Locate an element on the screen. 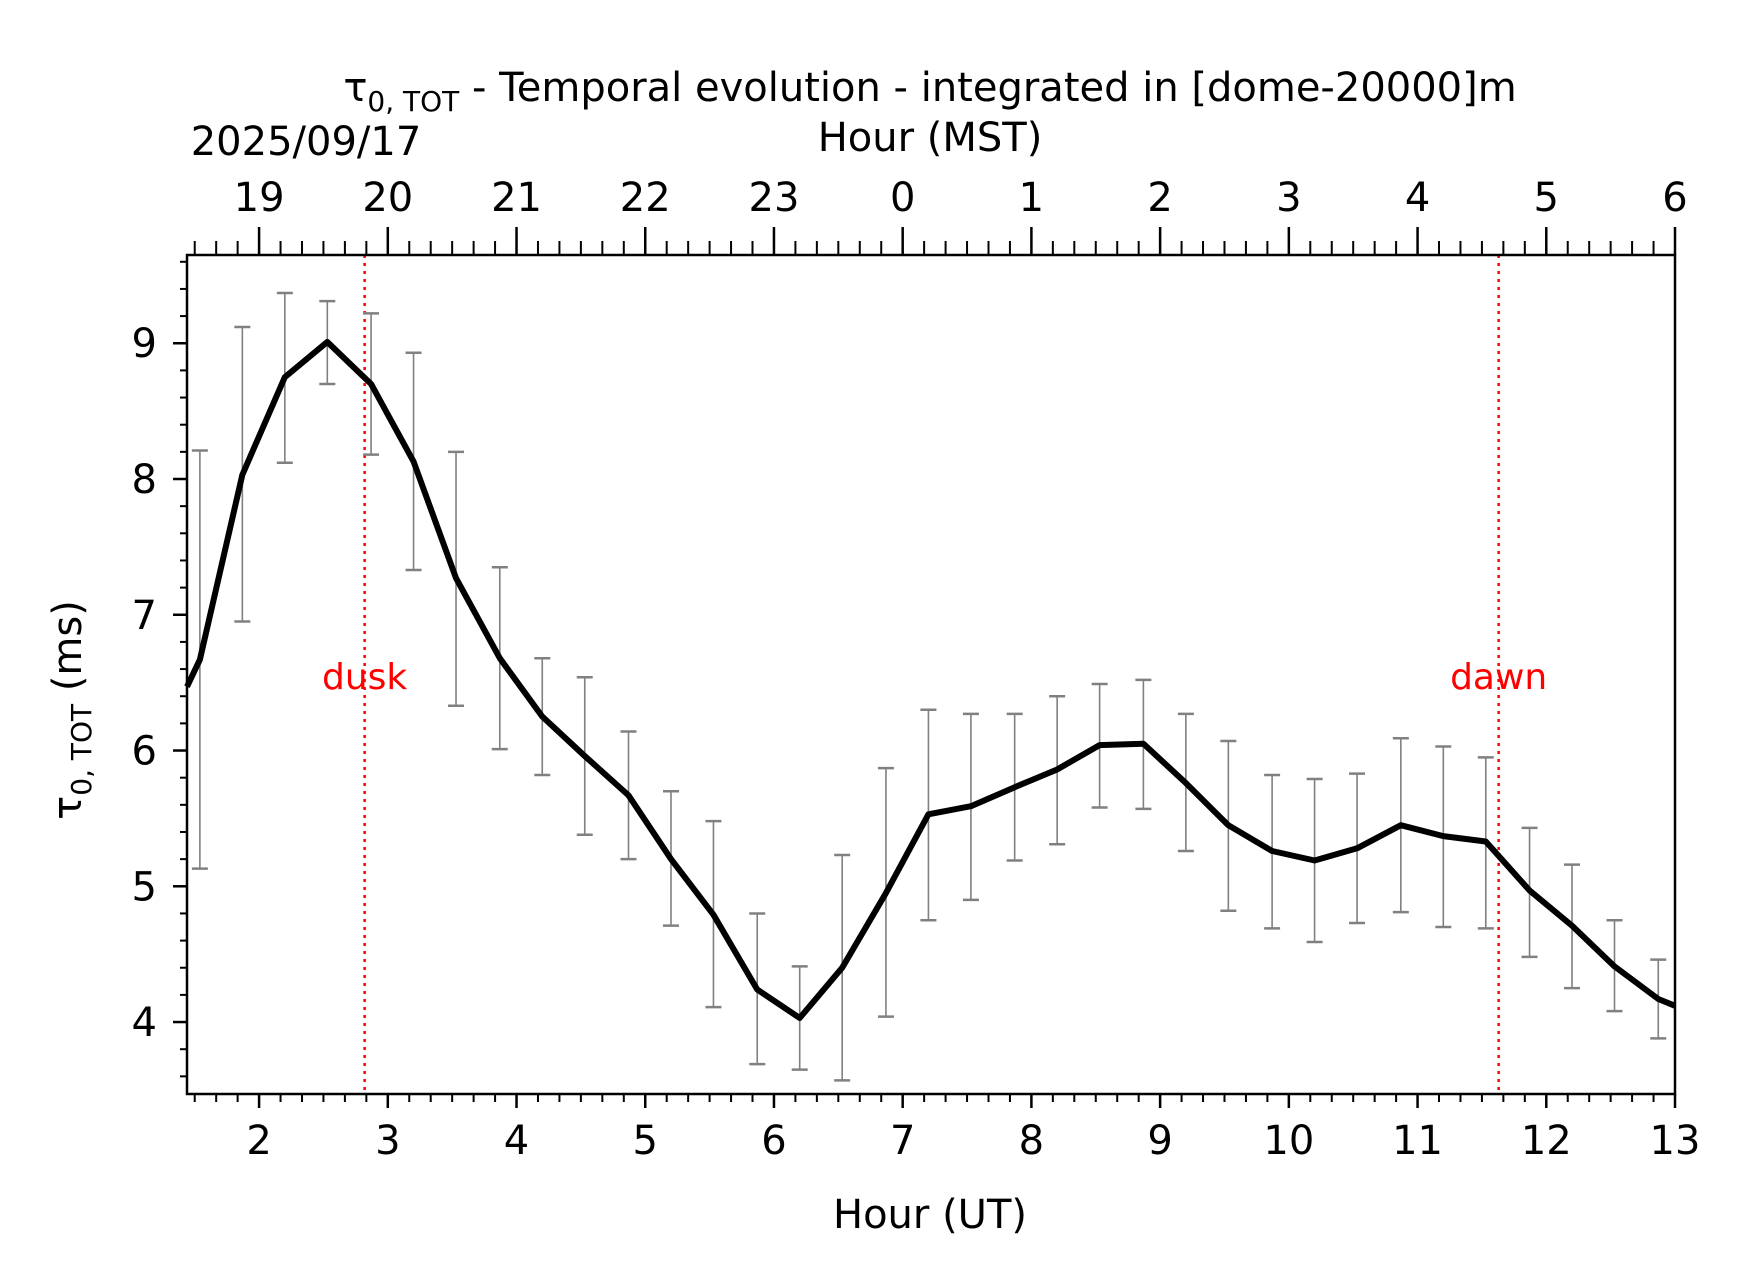 Image resolution: width=1742 pixels, height=1282 pixels. y-tick-label: 9 is located at coordinates (144, 344).